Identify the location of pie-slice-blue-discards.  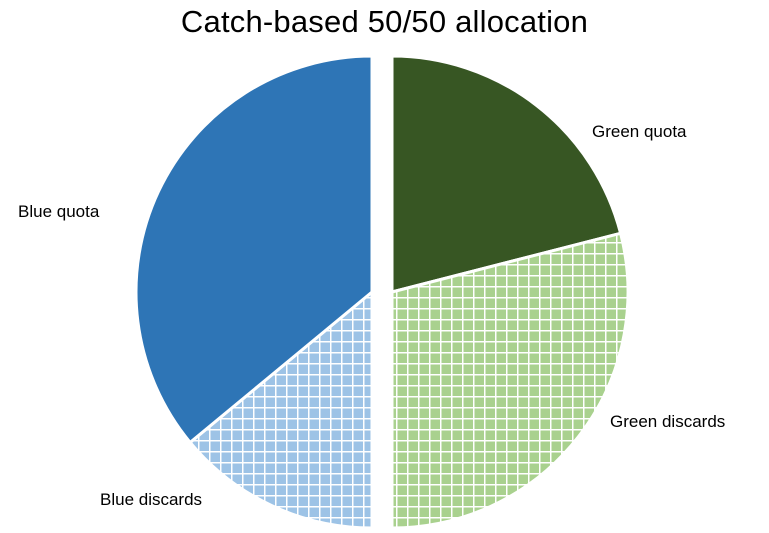
(281, 409).